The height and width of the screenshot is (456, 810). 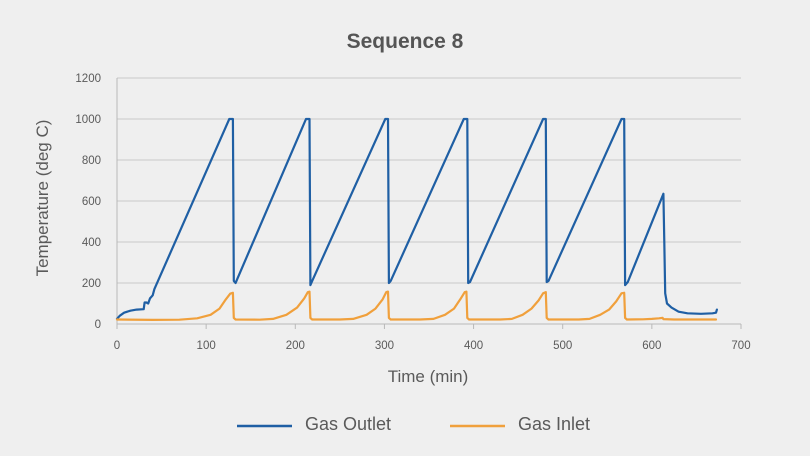 What do you see at coordinates (740, 346) in the screenshot?
I see `x-tick-label: 700` at bounding box center [740, 346].